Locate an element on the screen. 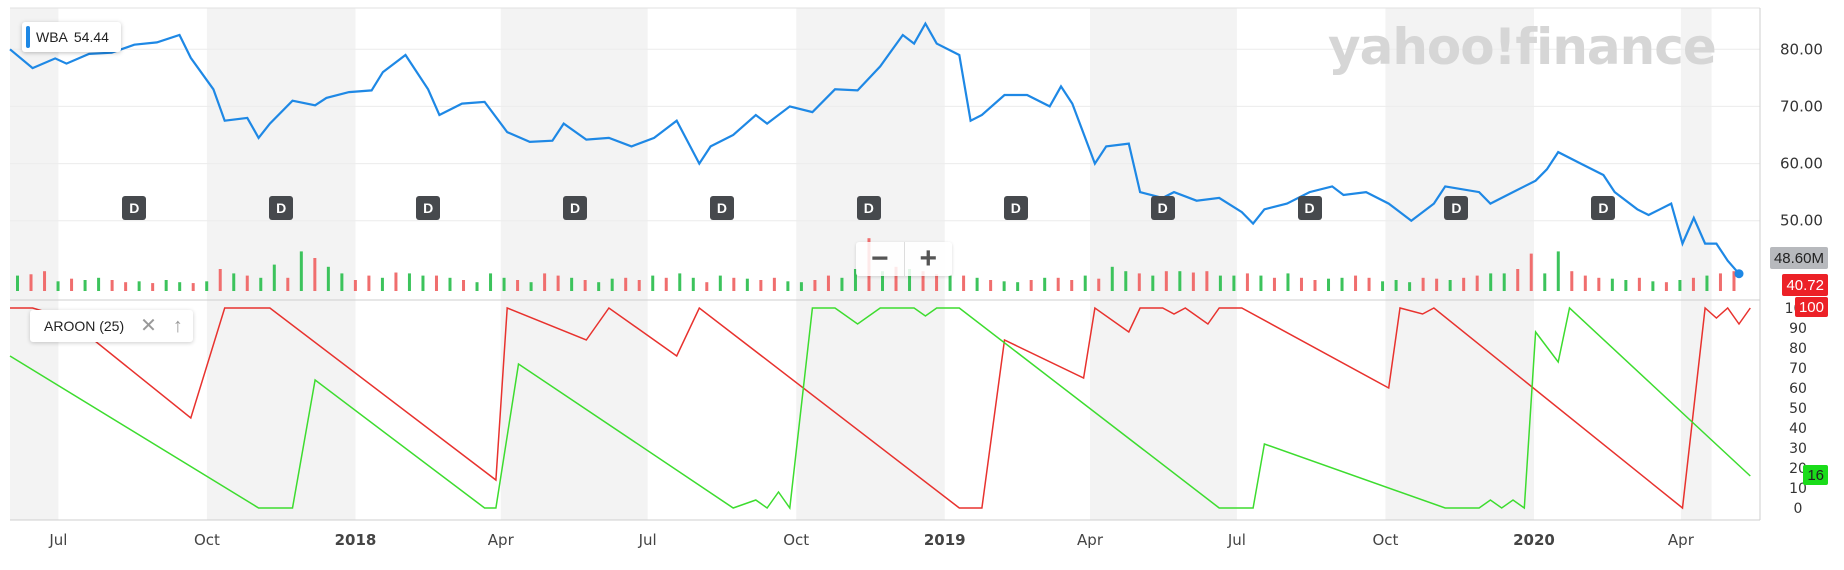 Image resolution: width=1844 pixels, height=570 pixels. zoom-out-button: − is located at coordinates (879, 258).